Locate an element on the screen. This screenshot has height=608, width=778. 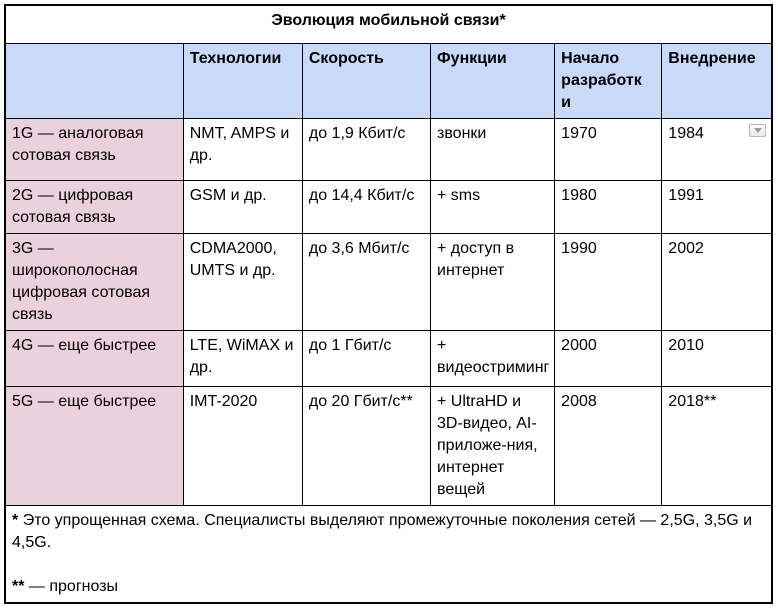
cell-technologies: LTE, WiMAX и др. is located at coordinates (242, 358).